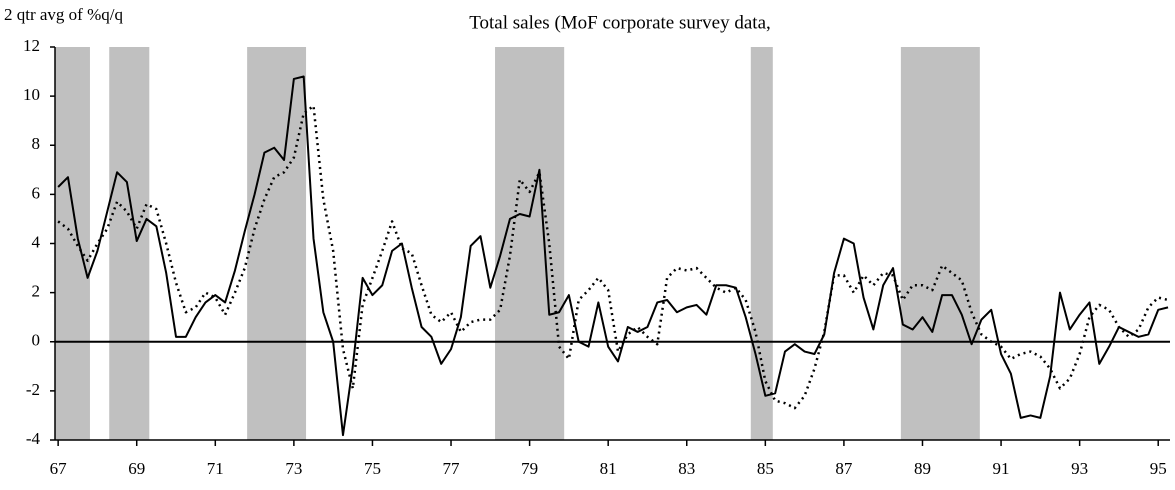 This screenshot has width=1175, height=490. I want to click on y-tick-label: 10, so click(31, 94).